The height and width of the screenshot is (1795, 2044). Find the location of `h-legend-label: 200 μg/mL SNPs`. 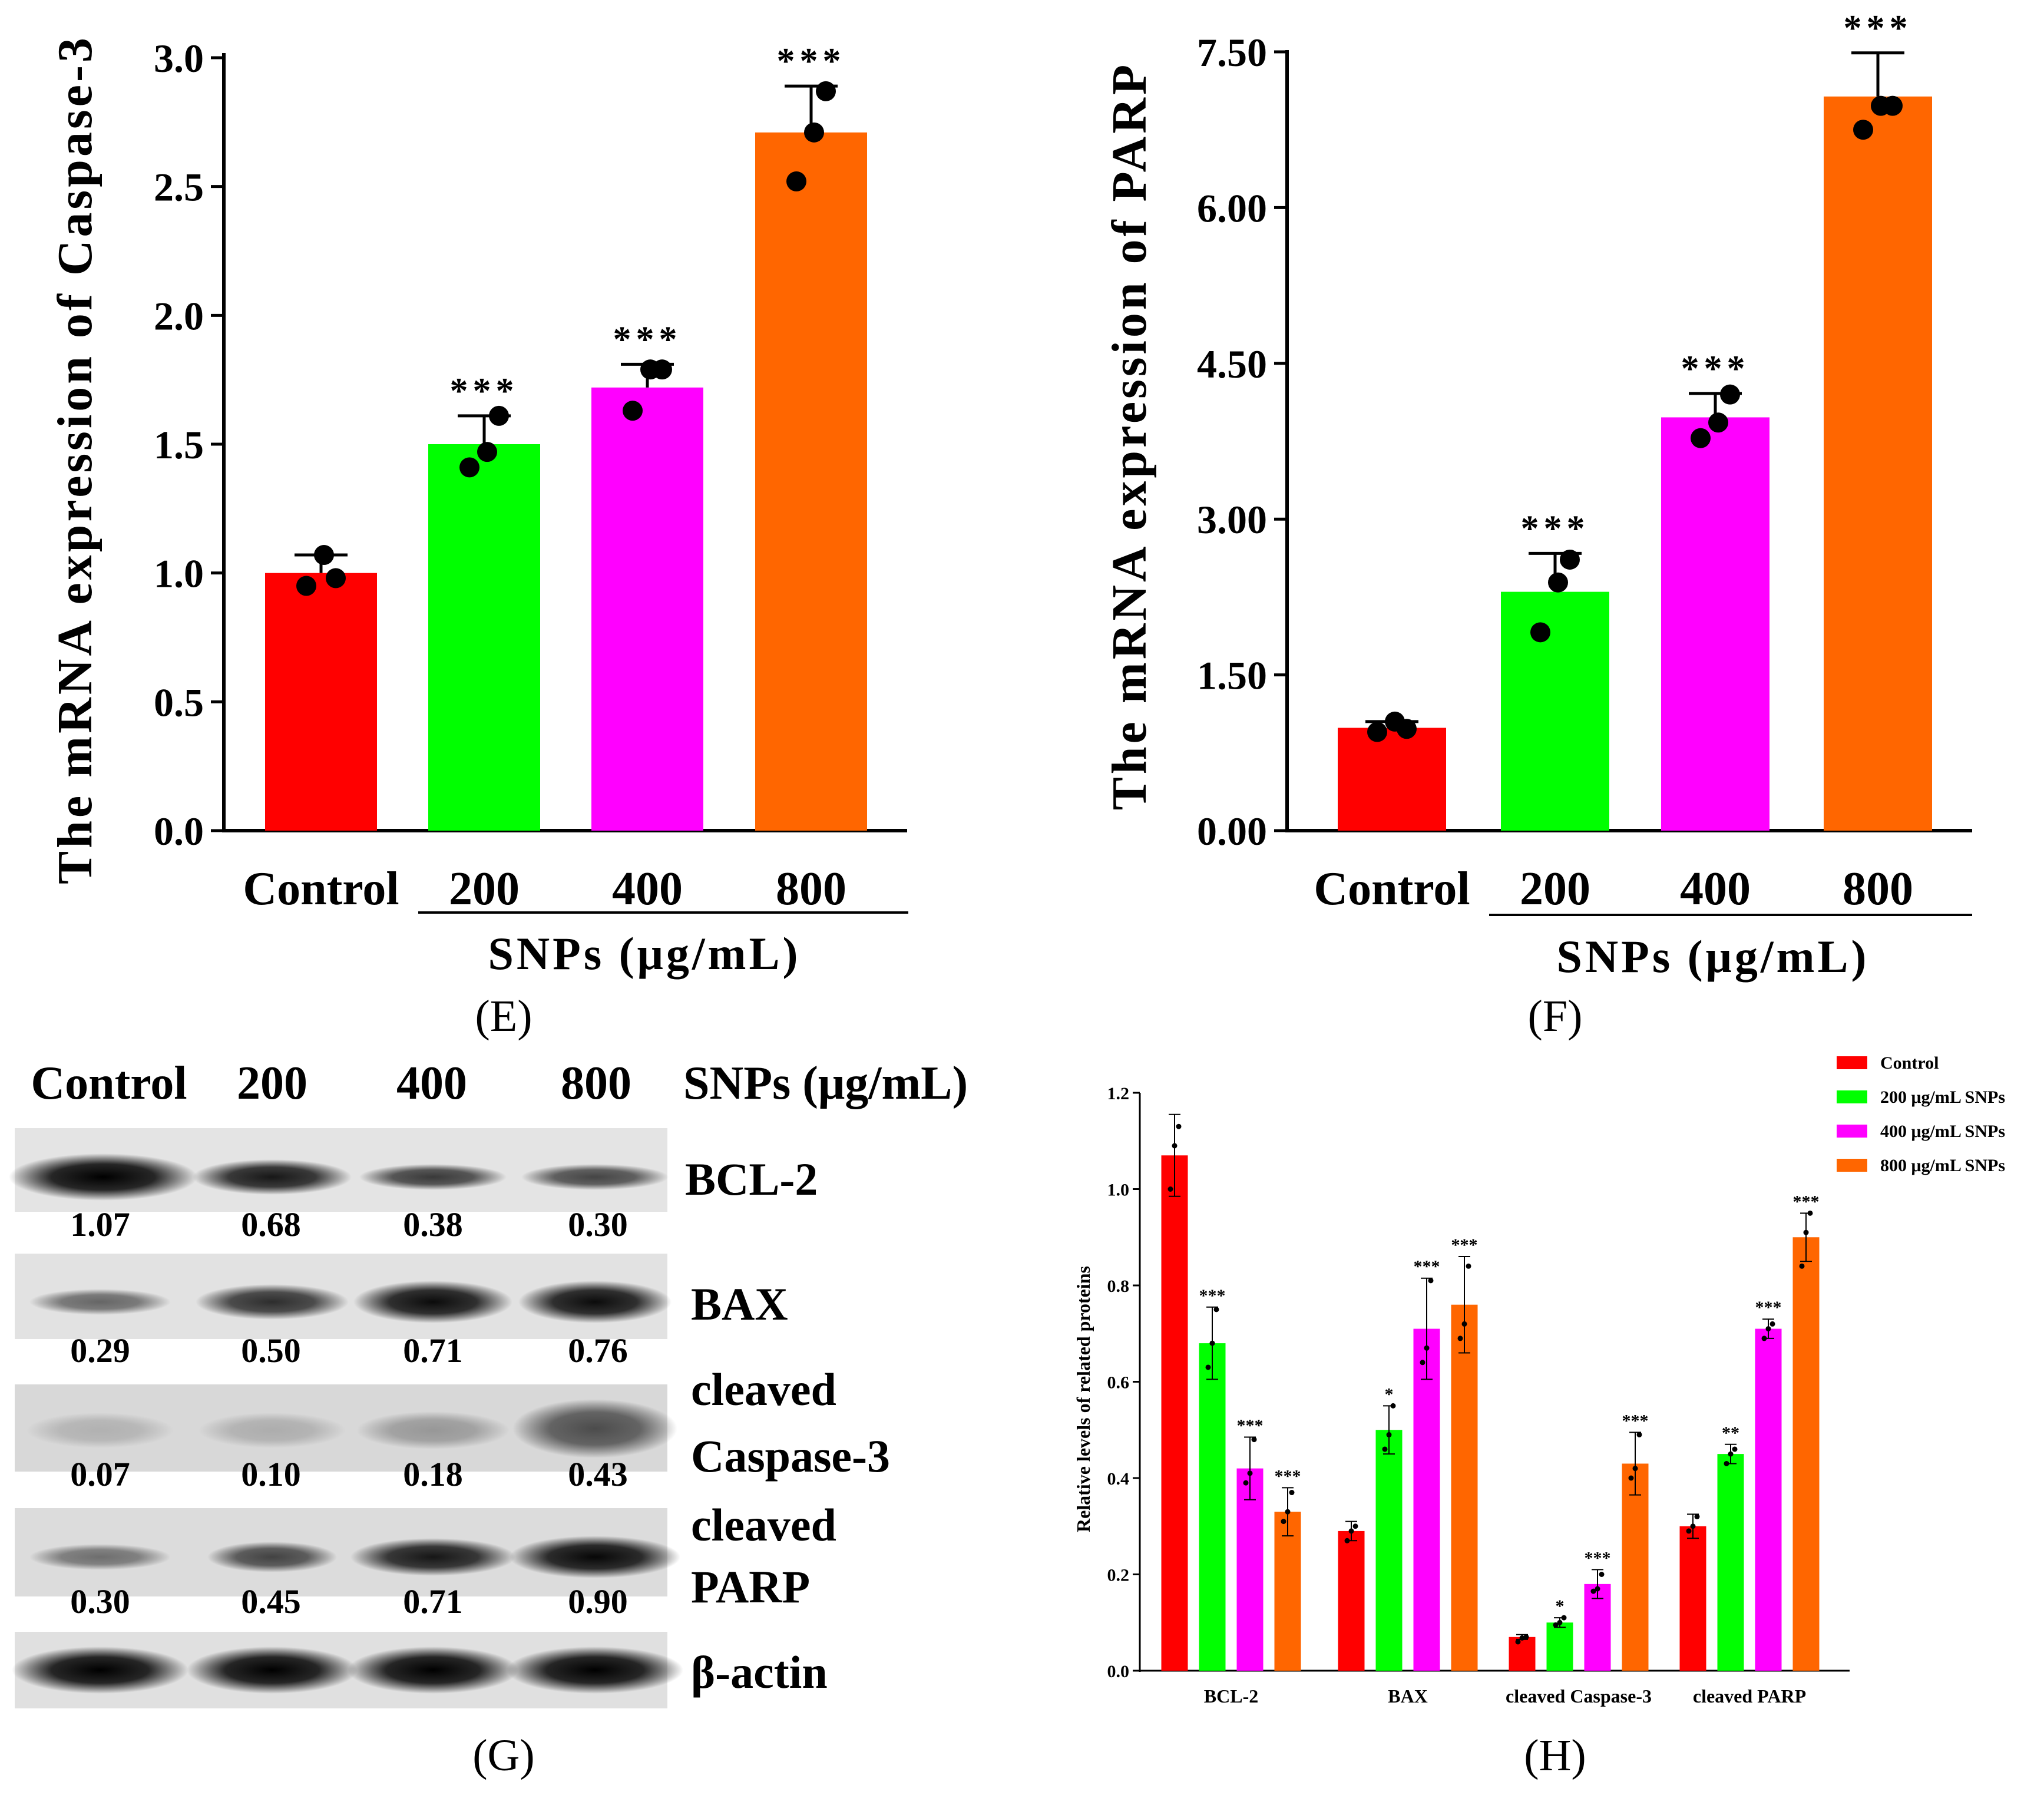

h-legend-label: 200 μg/mL SNPs is located at coordinates (1942, 1097).